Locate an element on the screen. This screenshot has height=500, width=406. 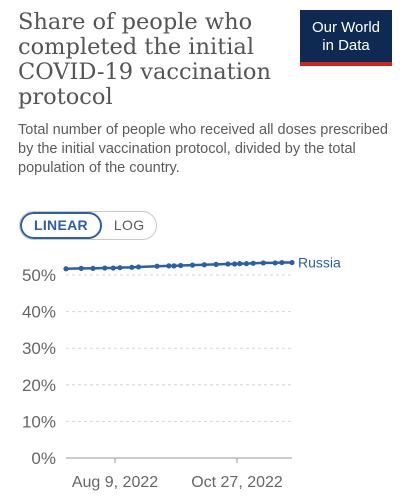
series-layer: Russia is located at coordinates (202, 263).